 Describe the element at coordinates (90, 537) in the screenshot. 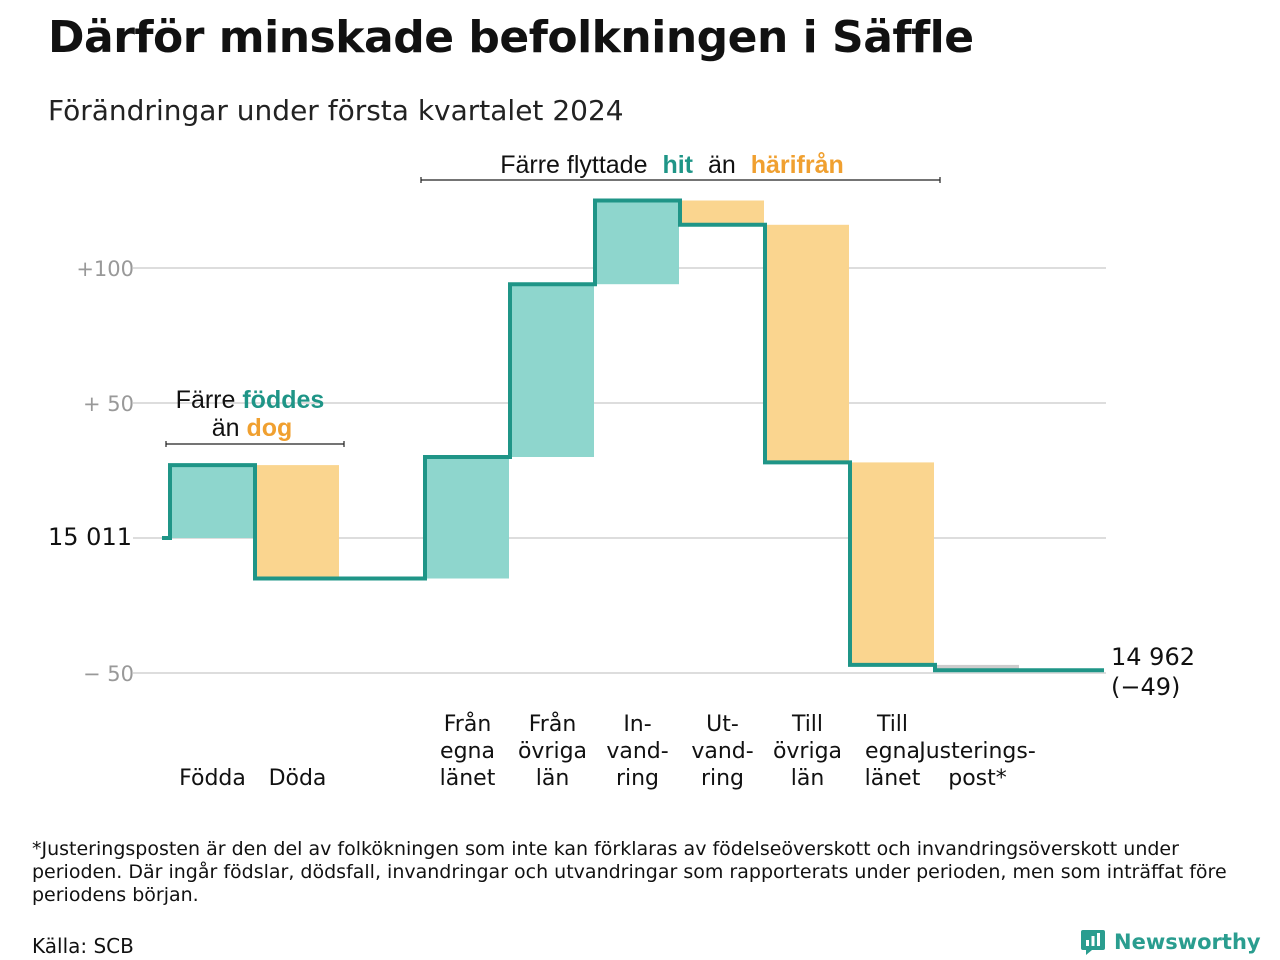

I see `start-value-label: 15 011` at that location.